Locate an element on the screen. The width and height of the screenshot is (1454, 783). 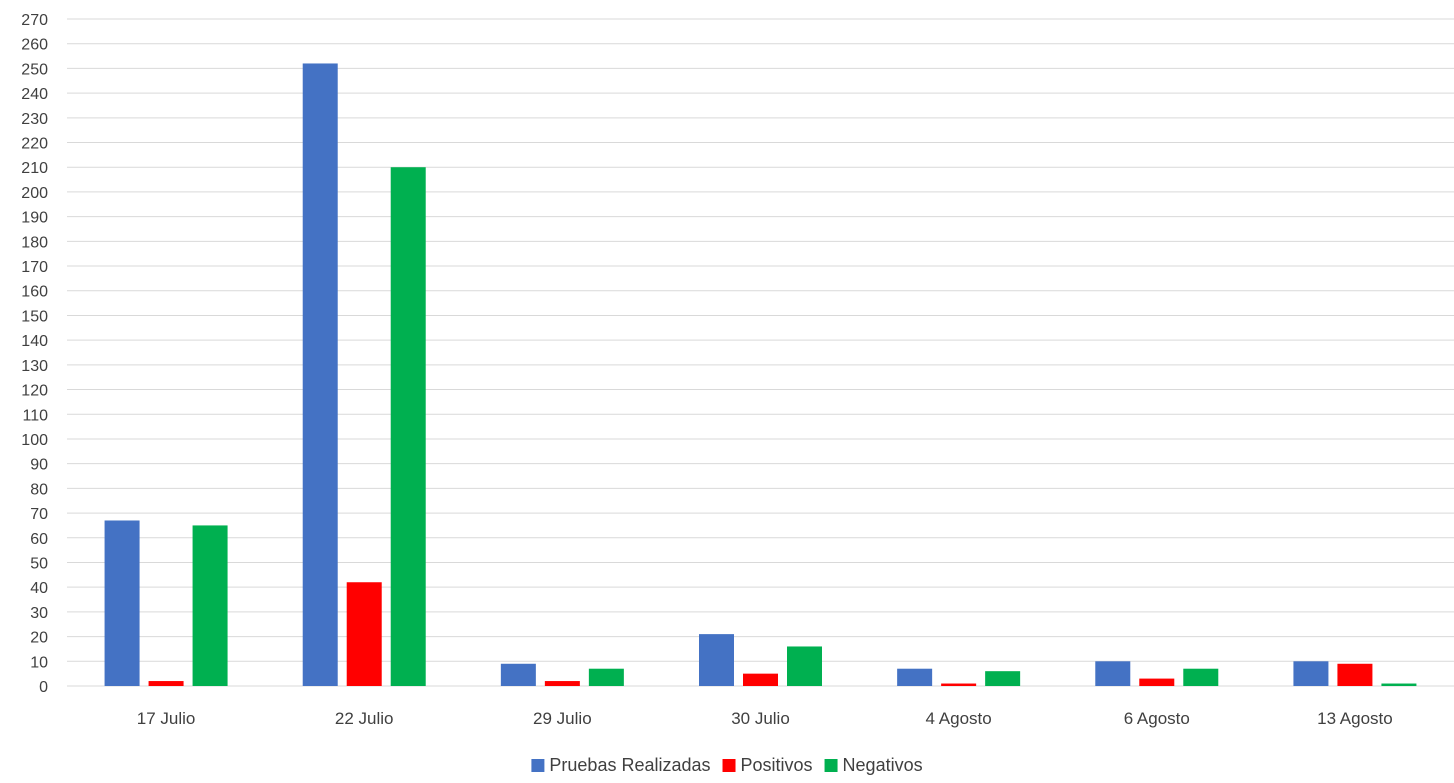
x-tick-label: 29 Julio is located at coordinates (562, 718).